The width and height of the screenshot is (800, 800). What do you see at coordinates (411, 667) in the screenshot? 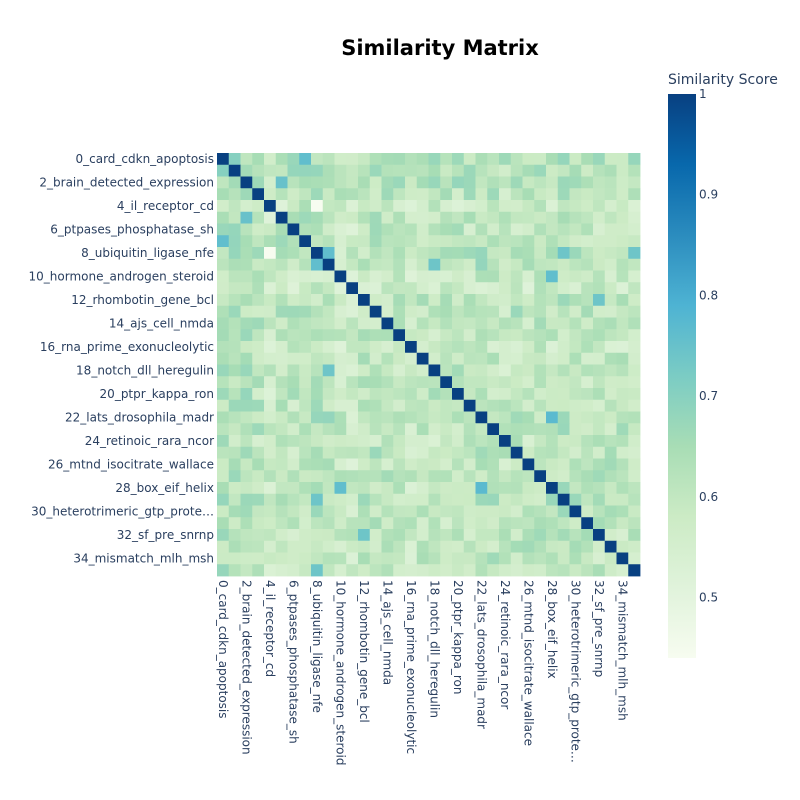
I see `x-tick-label: 16_rna_prime_exonucleolytic` at bounding box center [411, 667].